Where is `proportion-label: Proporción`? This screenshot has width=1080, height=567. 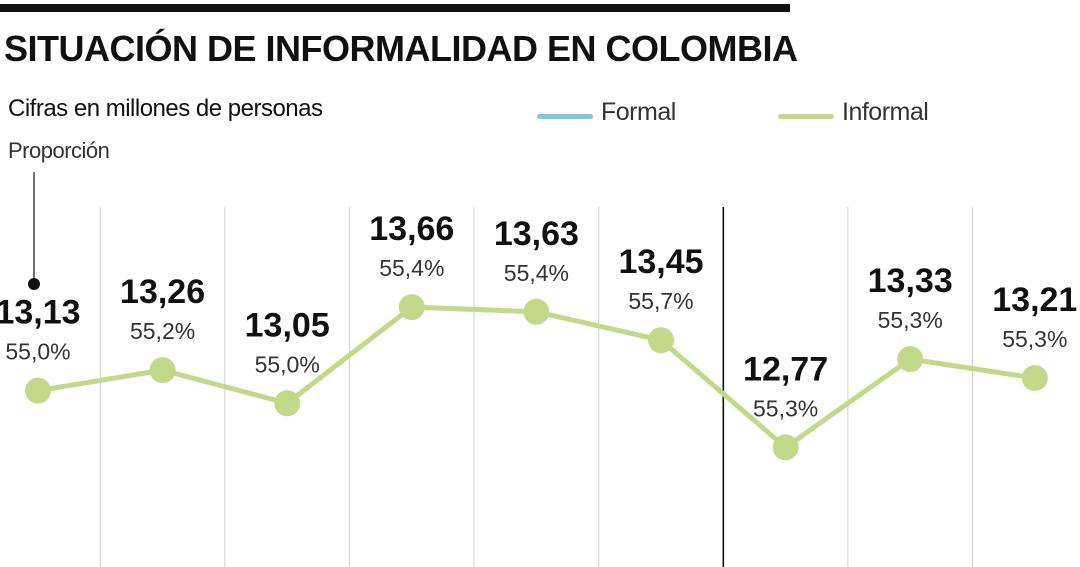
proportion-label: Proporción is located at coordinates (59, 150).